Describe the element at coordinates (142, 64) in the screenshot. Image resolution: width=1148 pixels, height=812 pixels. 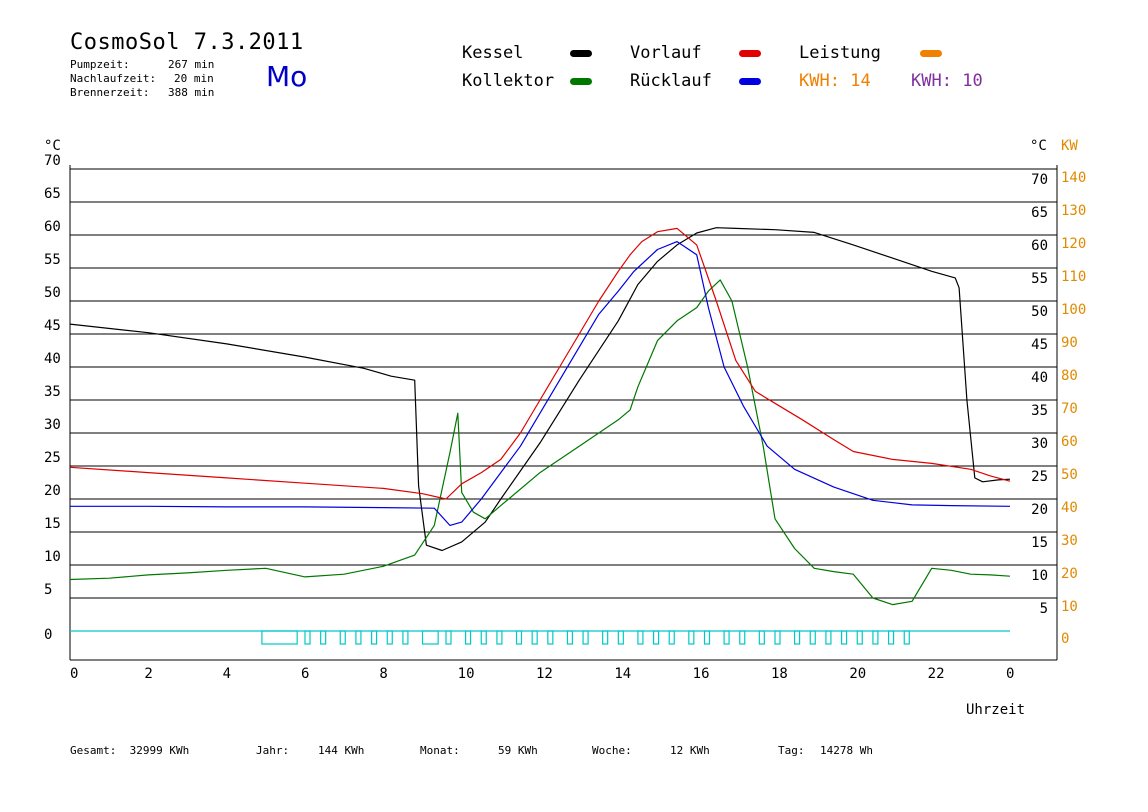
I see `stat-pumpzeit: Pumpzeit: 267 min` at that location.